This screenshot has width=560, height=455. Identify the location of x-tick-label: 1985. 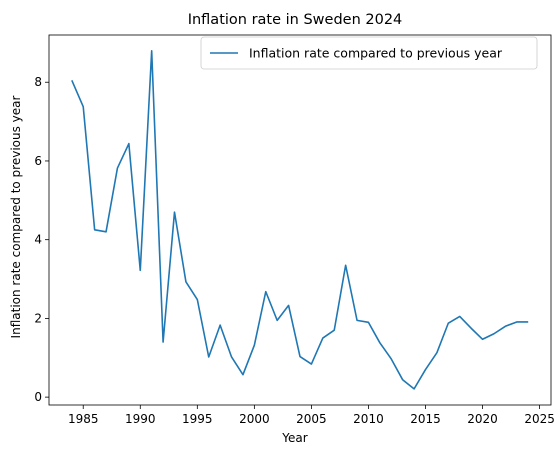
(83, 419).